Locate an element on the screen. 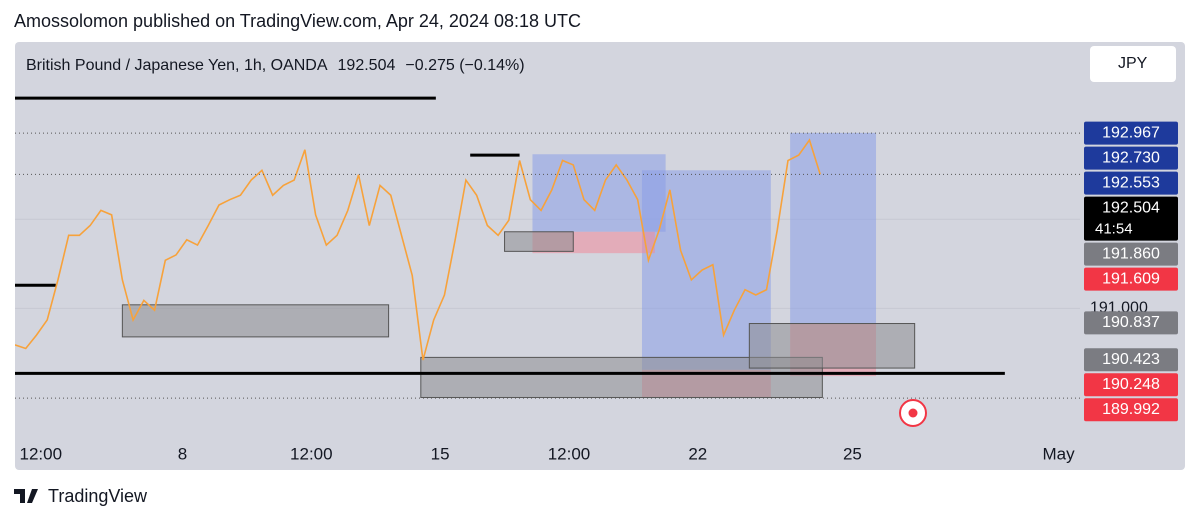 This screenshot has height=529, width=1200. price-label: 190.248 is located at coordinates (1131, 384).